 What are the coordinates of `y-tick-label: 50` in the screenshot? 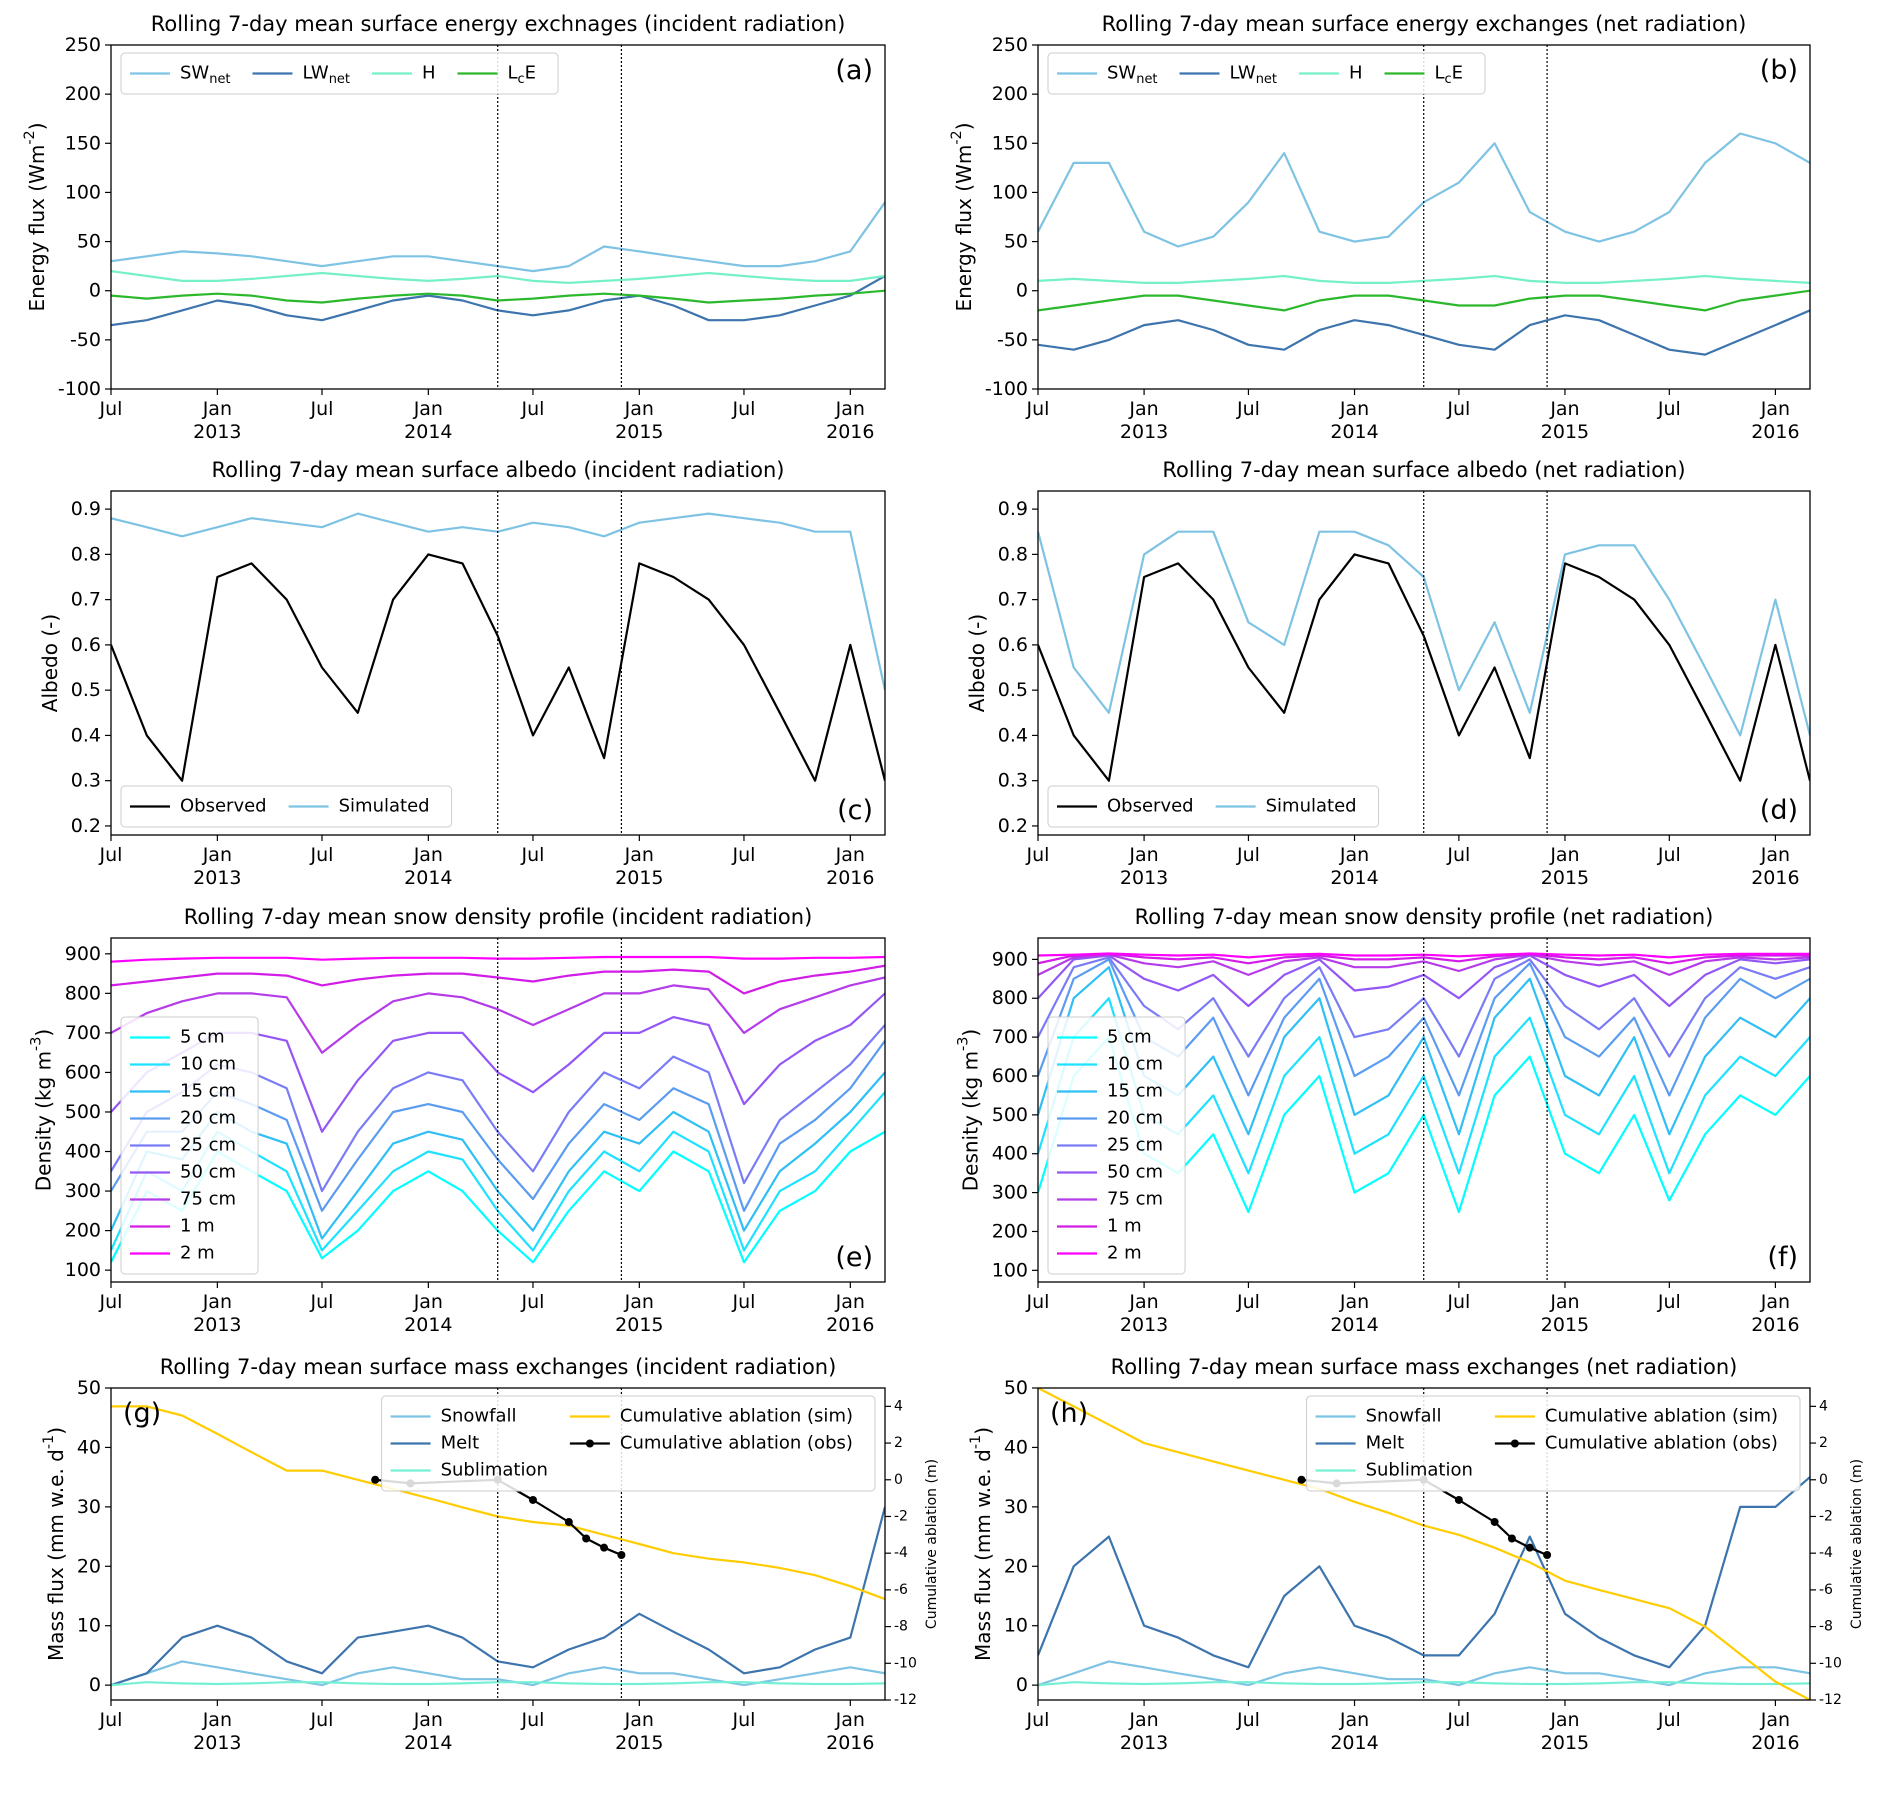 It's located at (89, 241).